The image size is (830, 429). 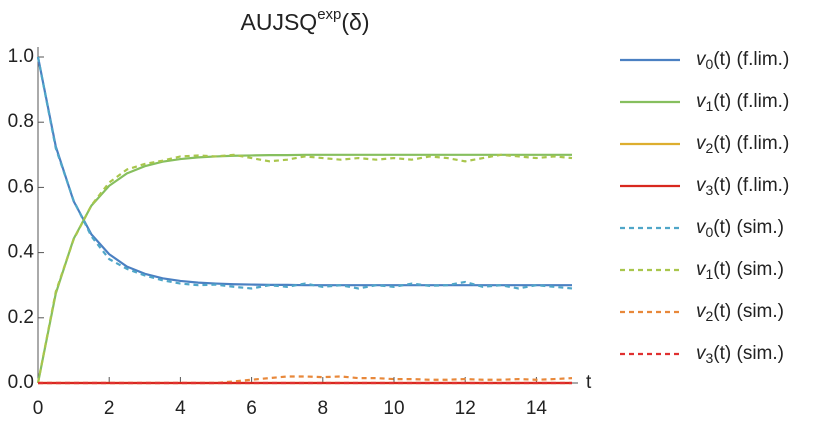 I want to click on title-main: AUJSQ, so click(x=279, y=22).